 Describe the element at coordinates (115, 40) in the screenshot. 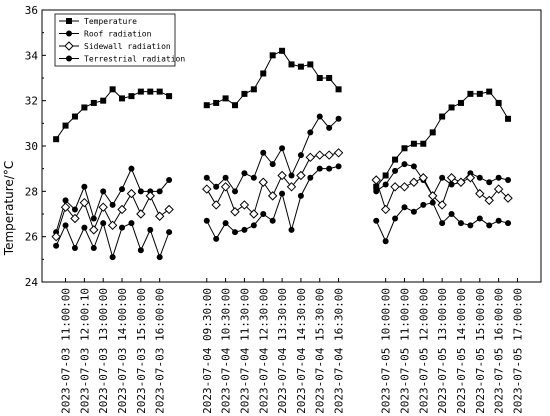

I see `legend-box` at that location.